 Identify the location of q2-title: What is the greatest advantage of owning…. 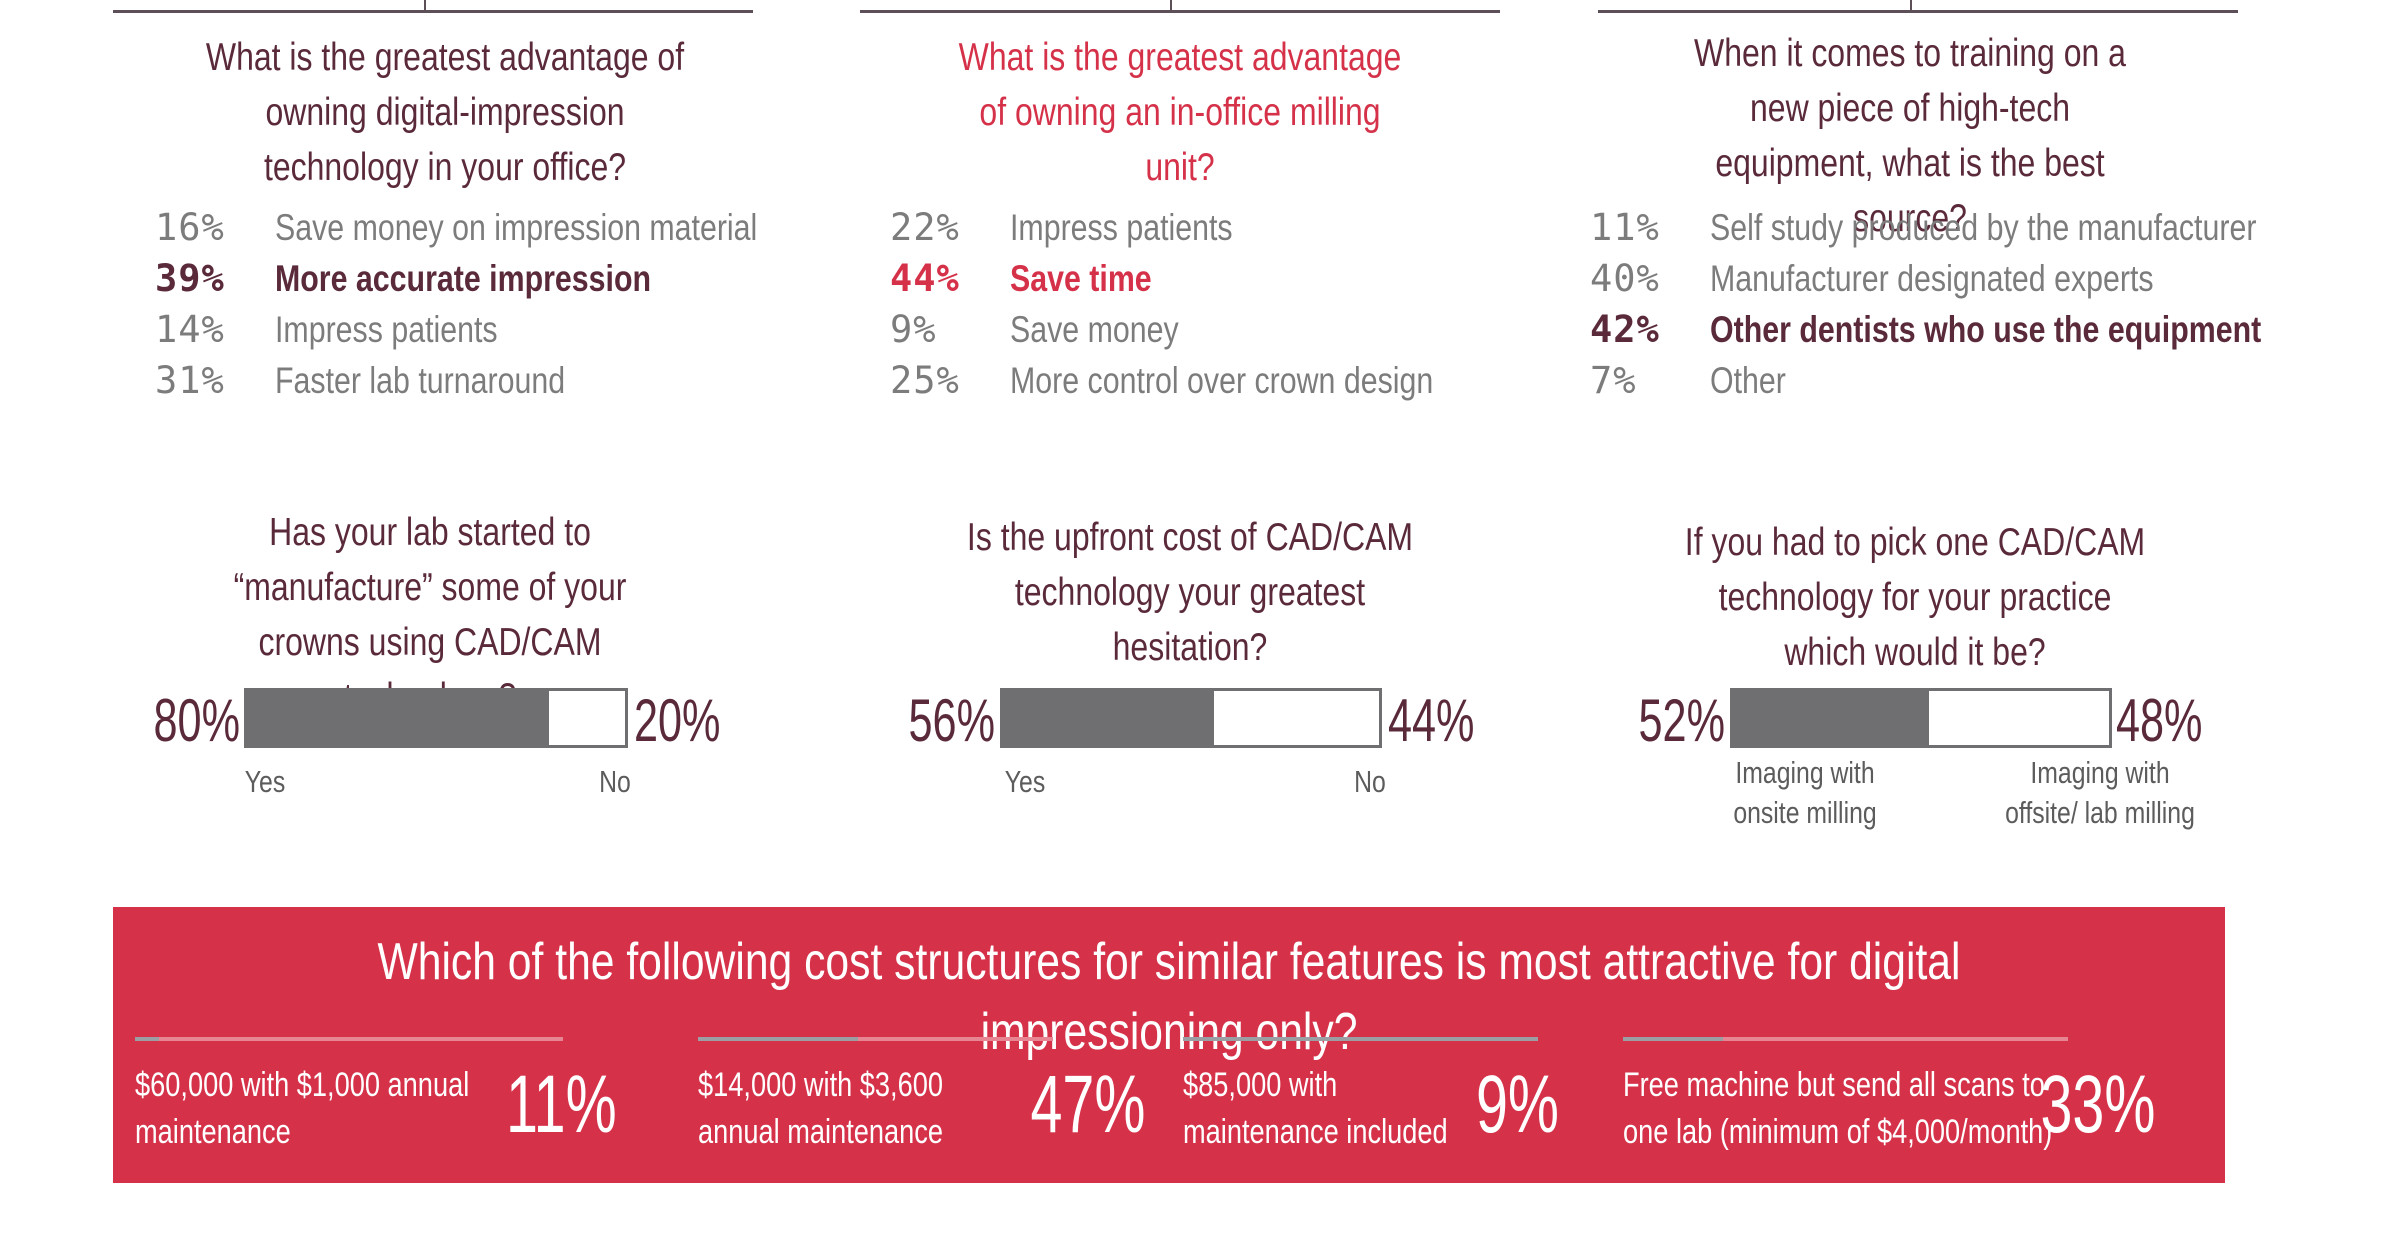
(1179, 112).